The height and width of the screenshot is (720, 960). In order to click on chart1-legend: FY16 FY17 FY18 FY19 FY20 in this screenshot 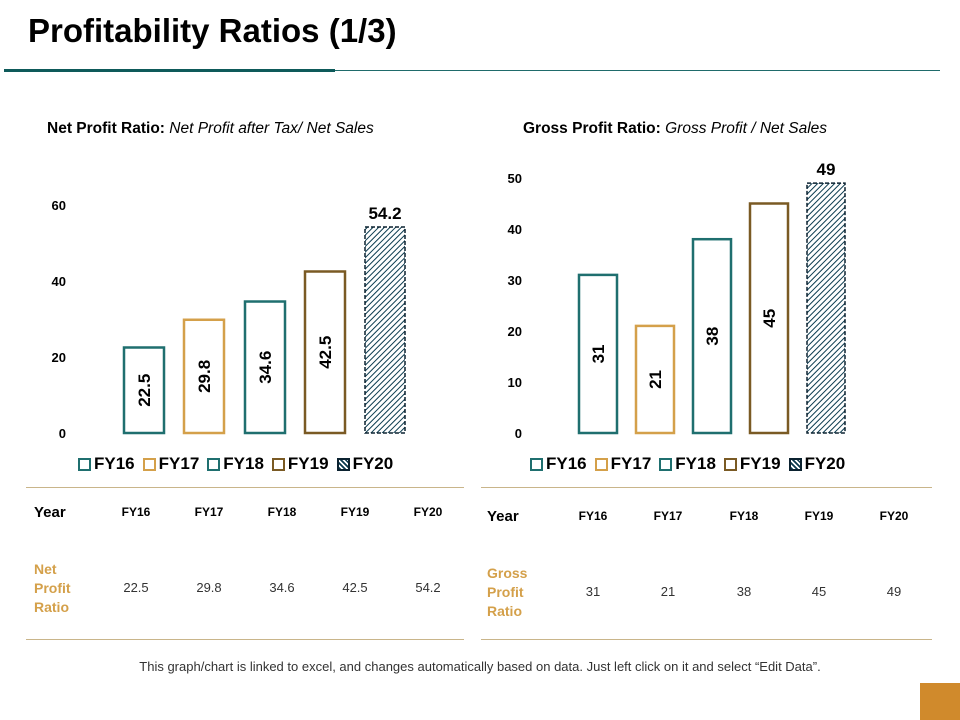, I will do `click(235, 464)`.